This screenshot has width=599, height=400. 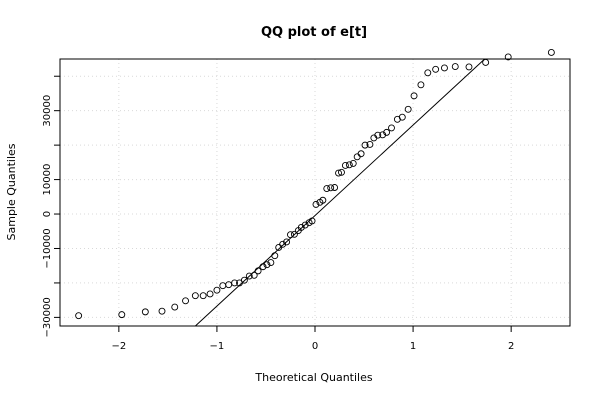 What do you see at coordinates (413, 346) in the screenshot?
I see `x-tick-label: 1` at bounding box center [413, 346].